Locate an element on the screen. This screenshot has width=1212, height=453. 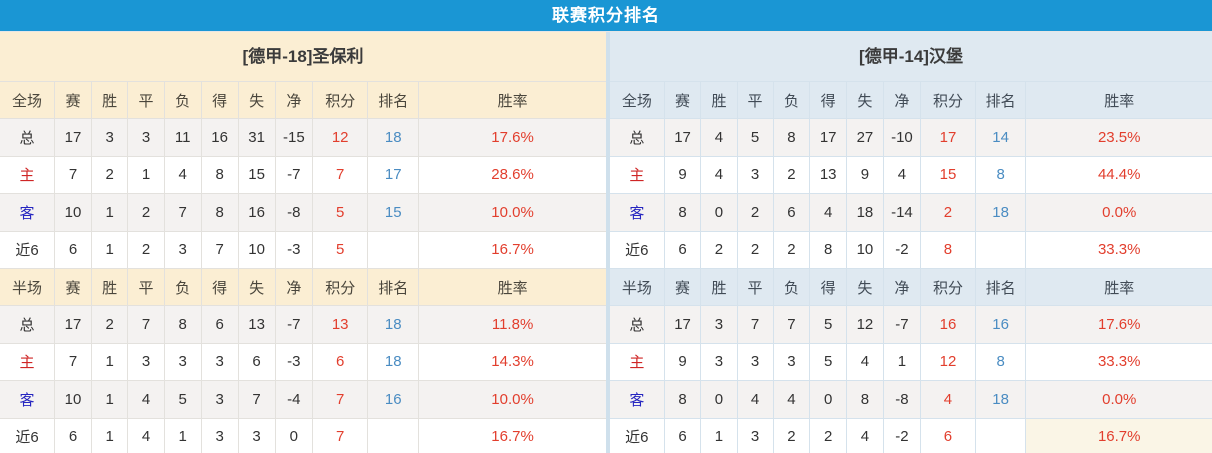
scope-header: 半场 is located at coordinates (28, 286).